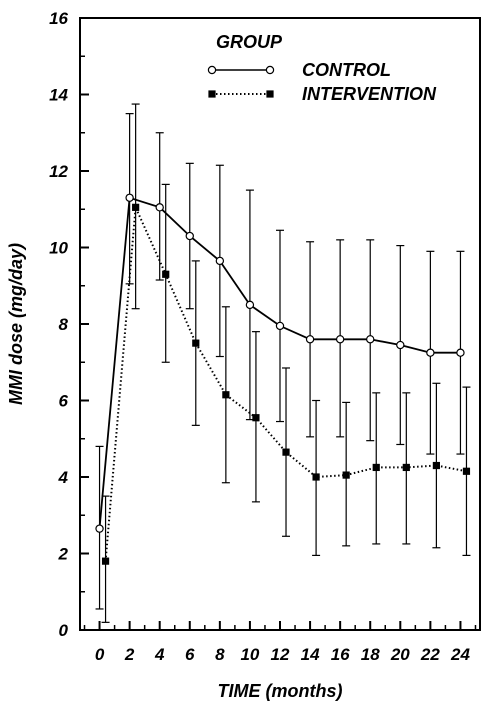 This screenshot has width=490, height=716. Describe the element at coordinates (369, 94) in the screenshot. I see `legend-label: INTERVENTION` at that location.